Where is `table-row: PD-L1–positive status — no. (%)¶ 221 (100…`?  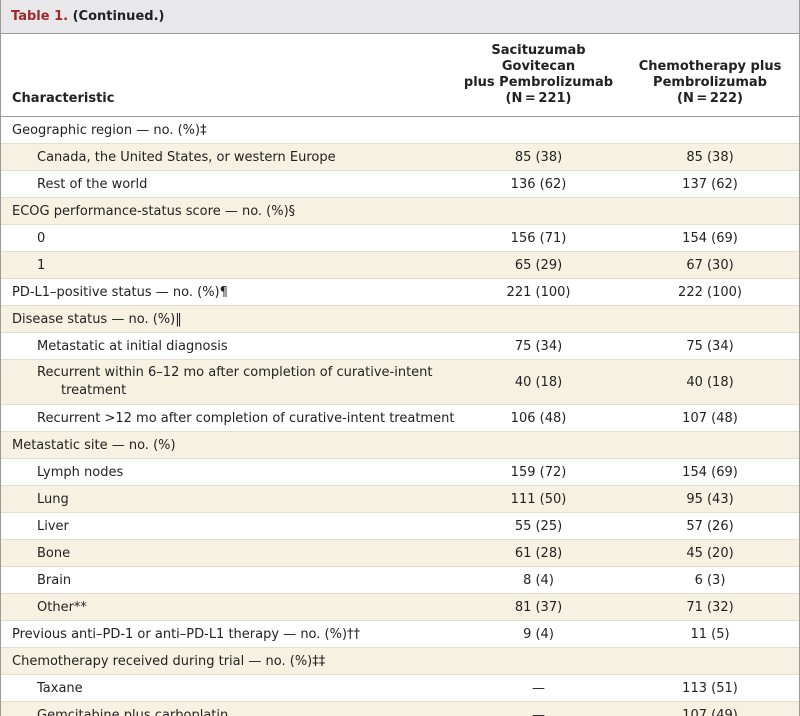
table-row: PD-L1–positive status — no. (%)¶ 221 (100… is located at coordinates (400, 292).